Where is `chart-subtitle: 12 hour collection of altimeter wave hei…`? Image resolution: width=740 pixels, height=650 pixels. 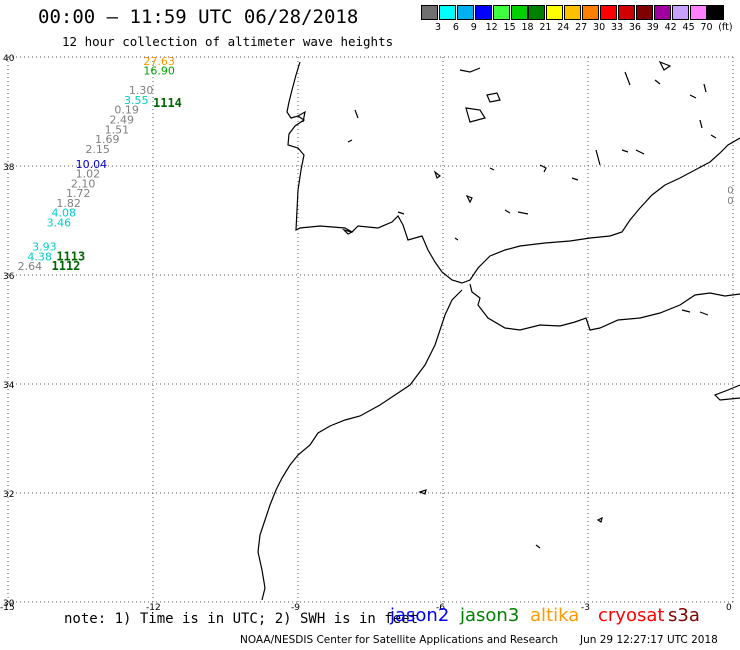
chart-subtitle: 12 hour collection of altimeter wave hei… is located at coordinates (228, 41).